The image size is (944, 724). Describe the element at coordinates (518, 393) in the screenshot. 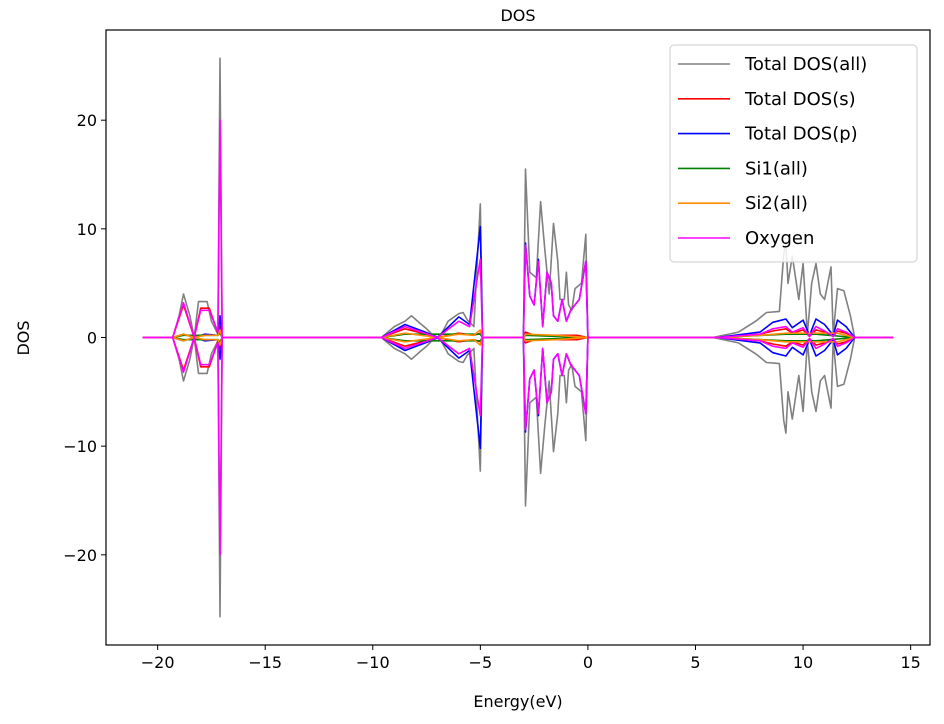

I see `series-line-total-dos-p-down` at that location.